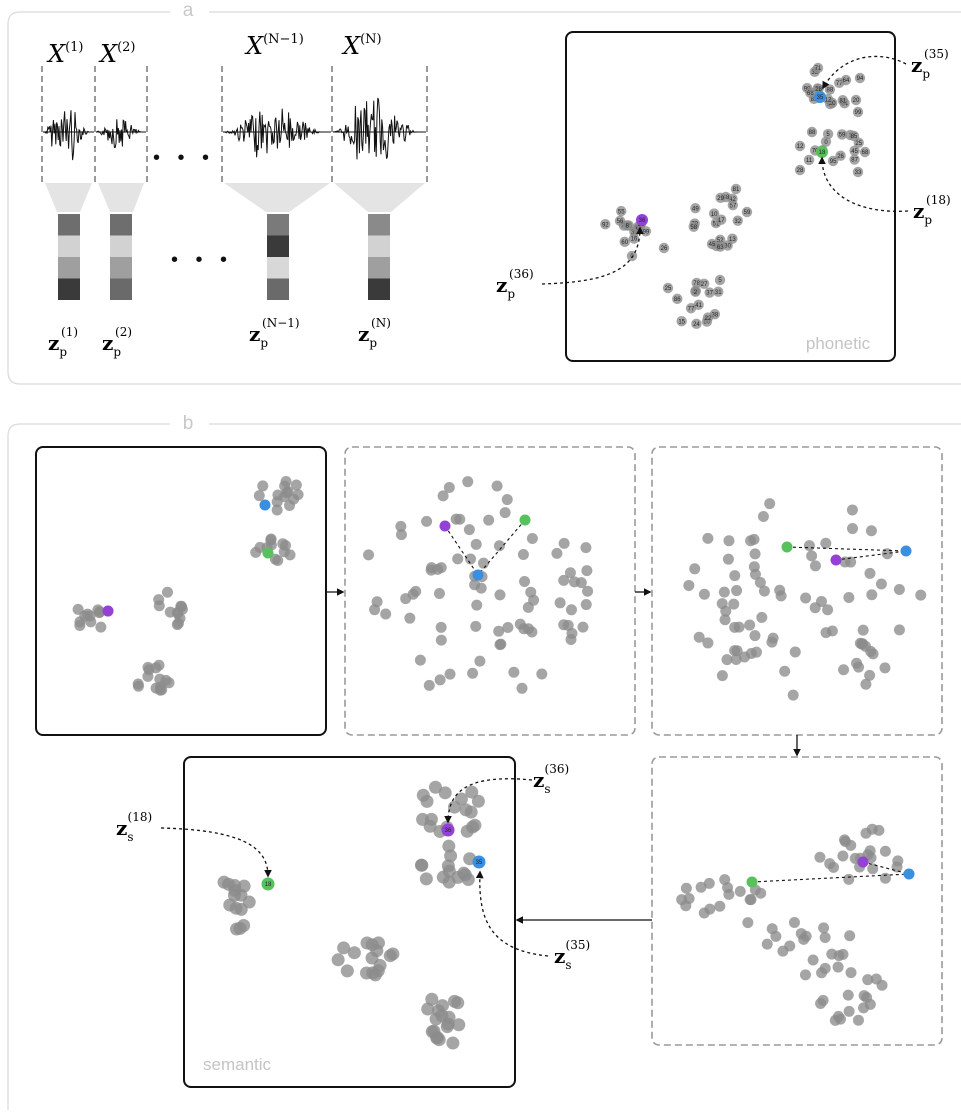  Describe the element at coordinates (826, 143) in the screenshot. I see `point-id-label: 0` at that location.